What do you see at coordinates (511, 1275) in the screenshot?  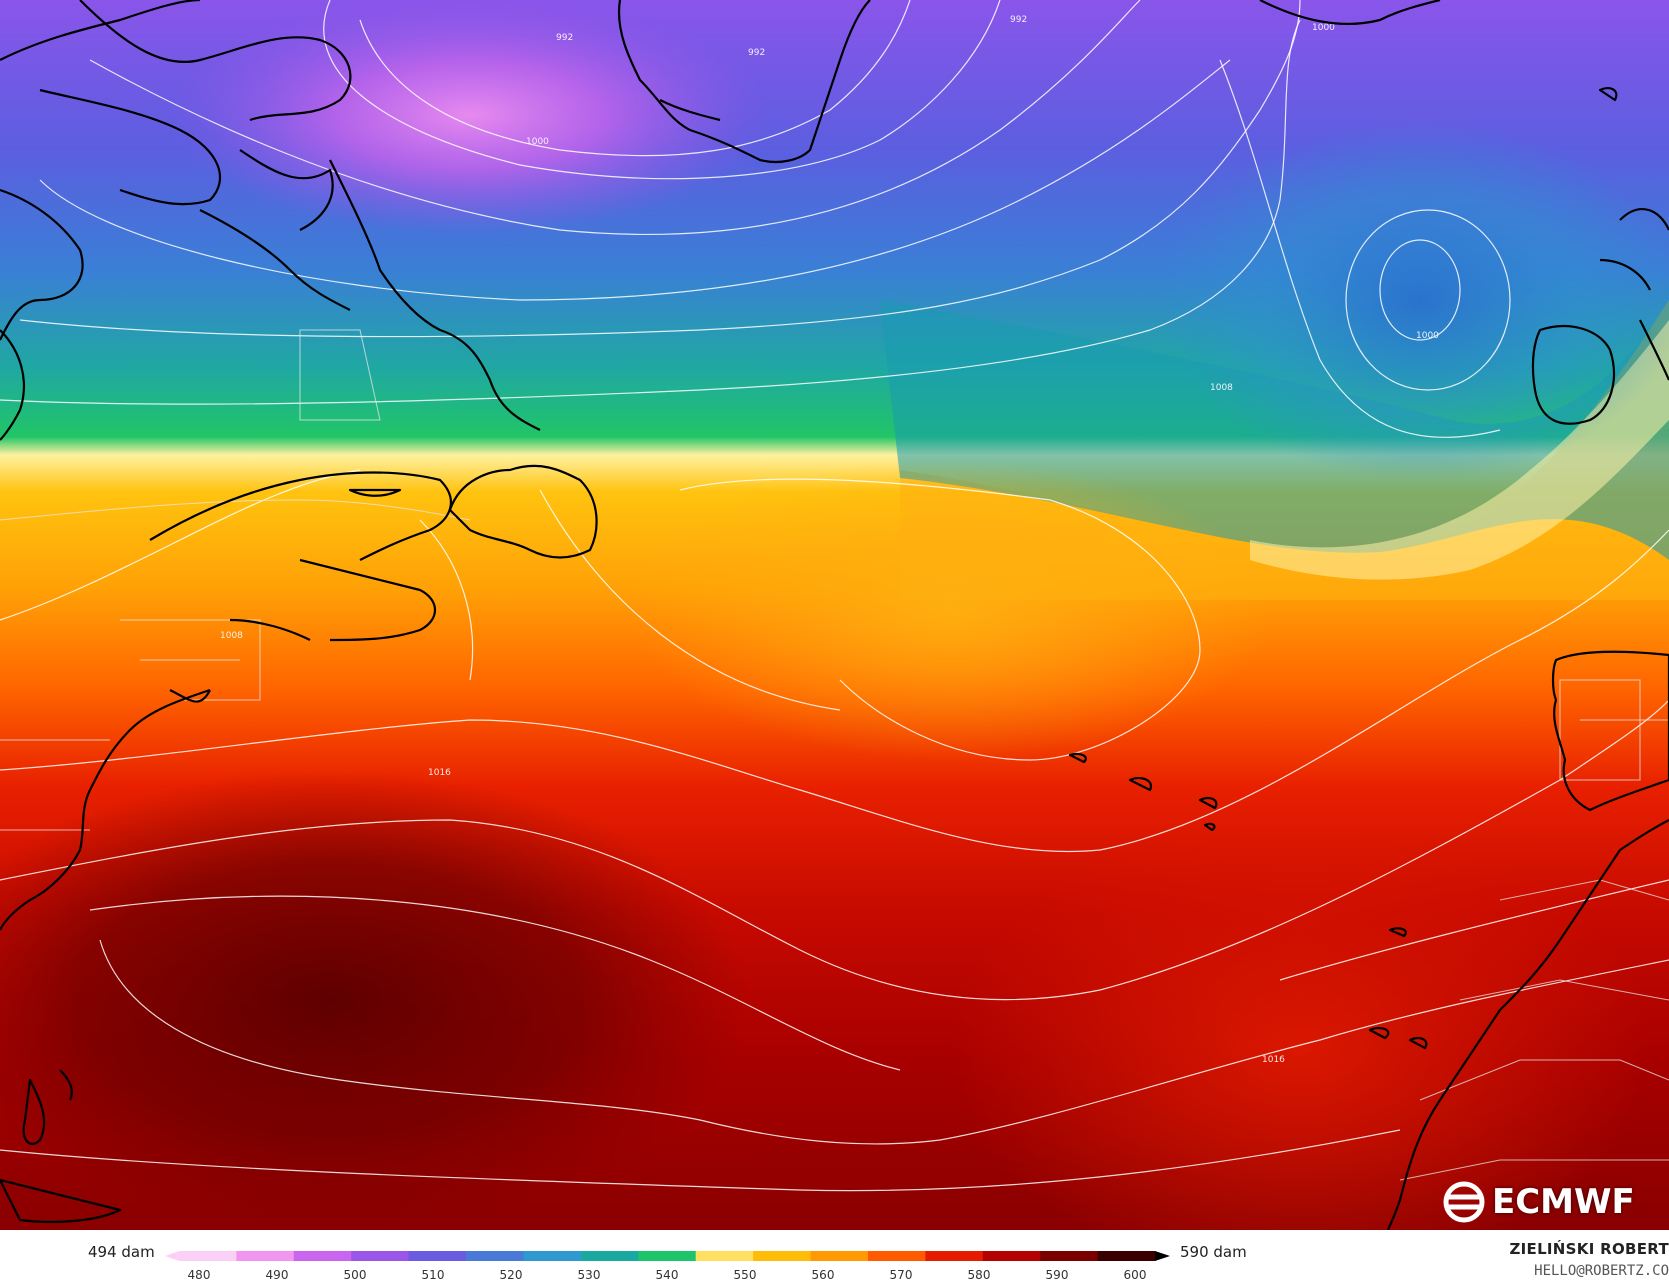 I see `colorbar-tick-label: 520` at bounding box center [511, 1275].